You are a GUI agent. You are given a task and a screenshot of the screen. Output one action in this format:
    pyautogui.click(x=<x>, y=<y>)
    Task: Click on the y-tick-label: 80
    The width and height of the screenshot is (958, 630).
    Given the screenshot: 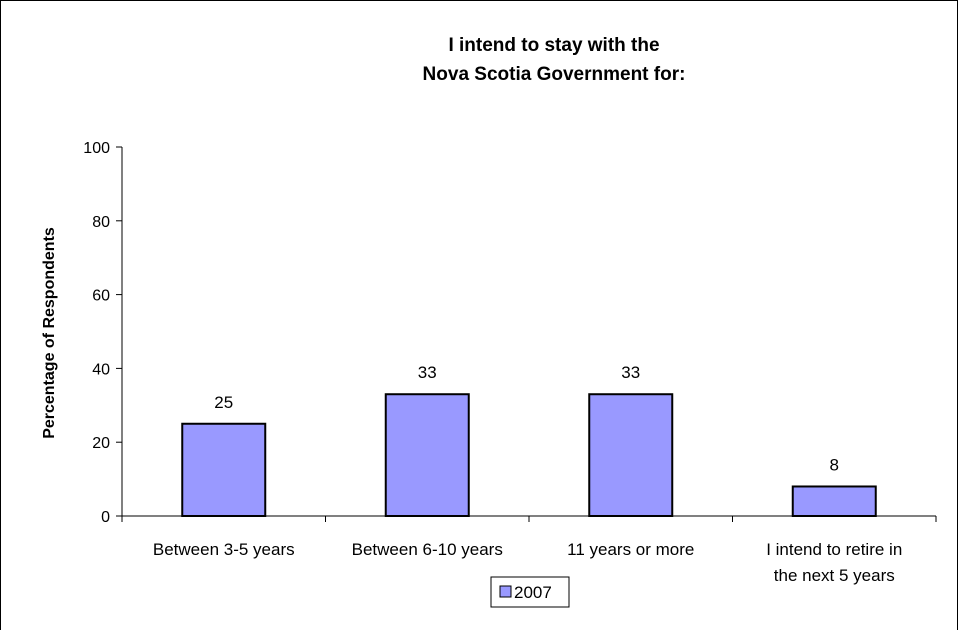 What is the action you would take?
    pyautogui.click(x=101, y=222)
    